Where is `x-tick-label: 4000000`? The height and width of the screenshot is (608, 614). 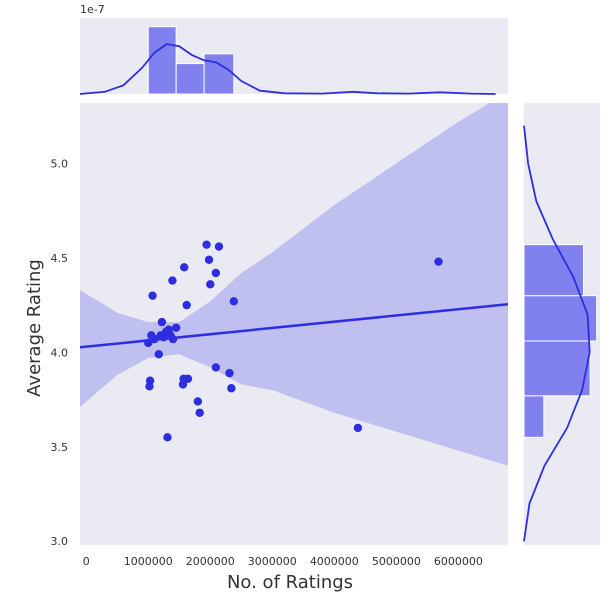 x-tick-label: 4000000 is located at coordinates (334, 561).